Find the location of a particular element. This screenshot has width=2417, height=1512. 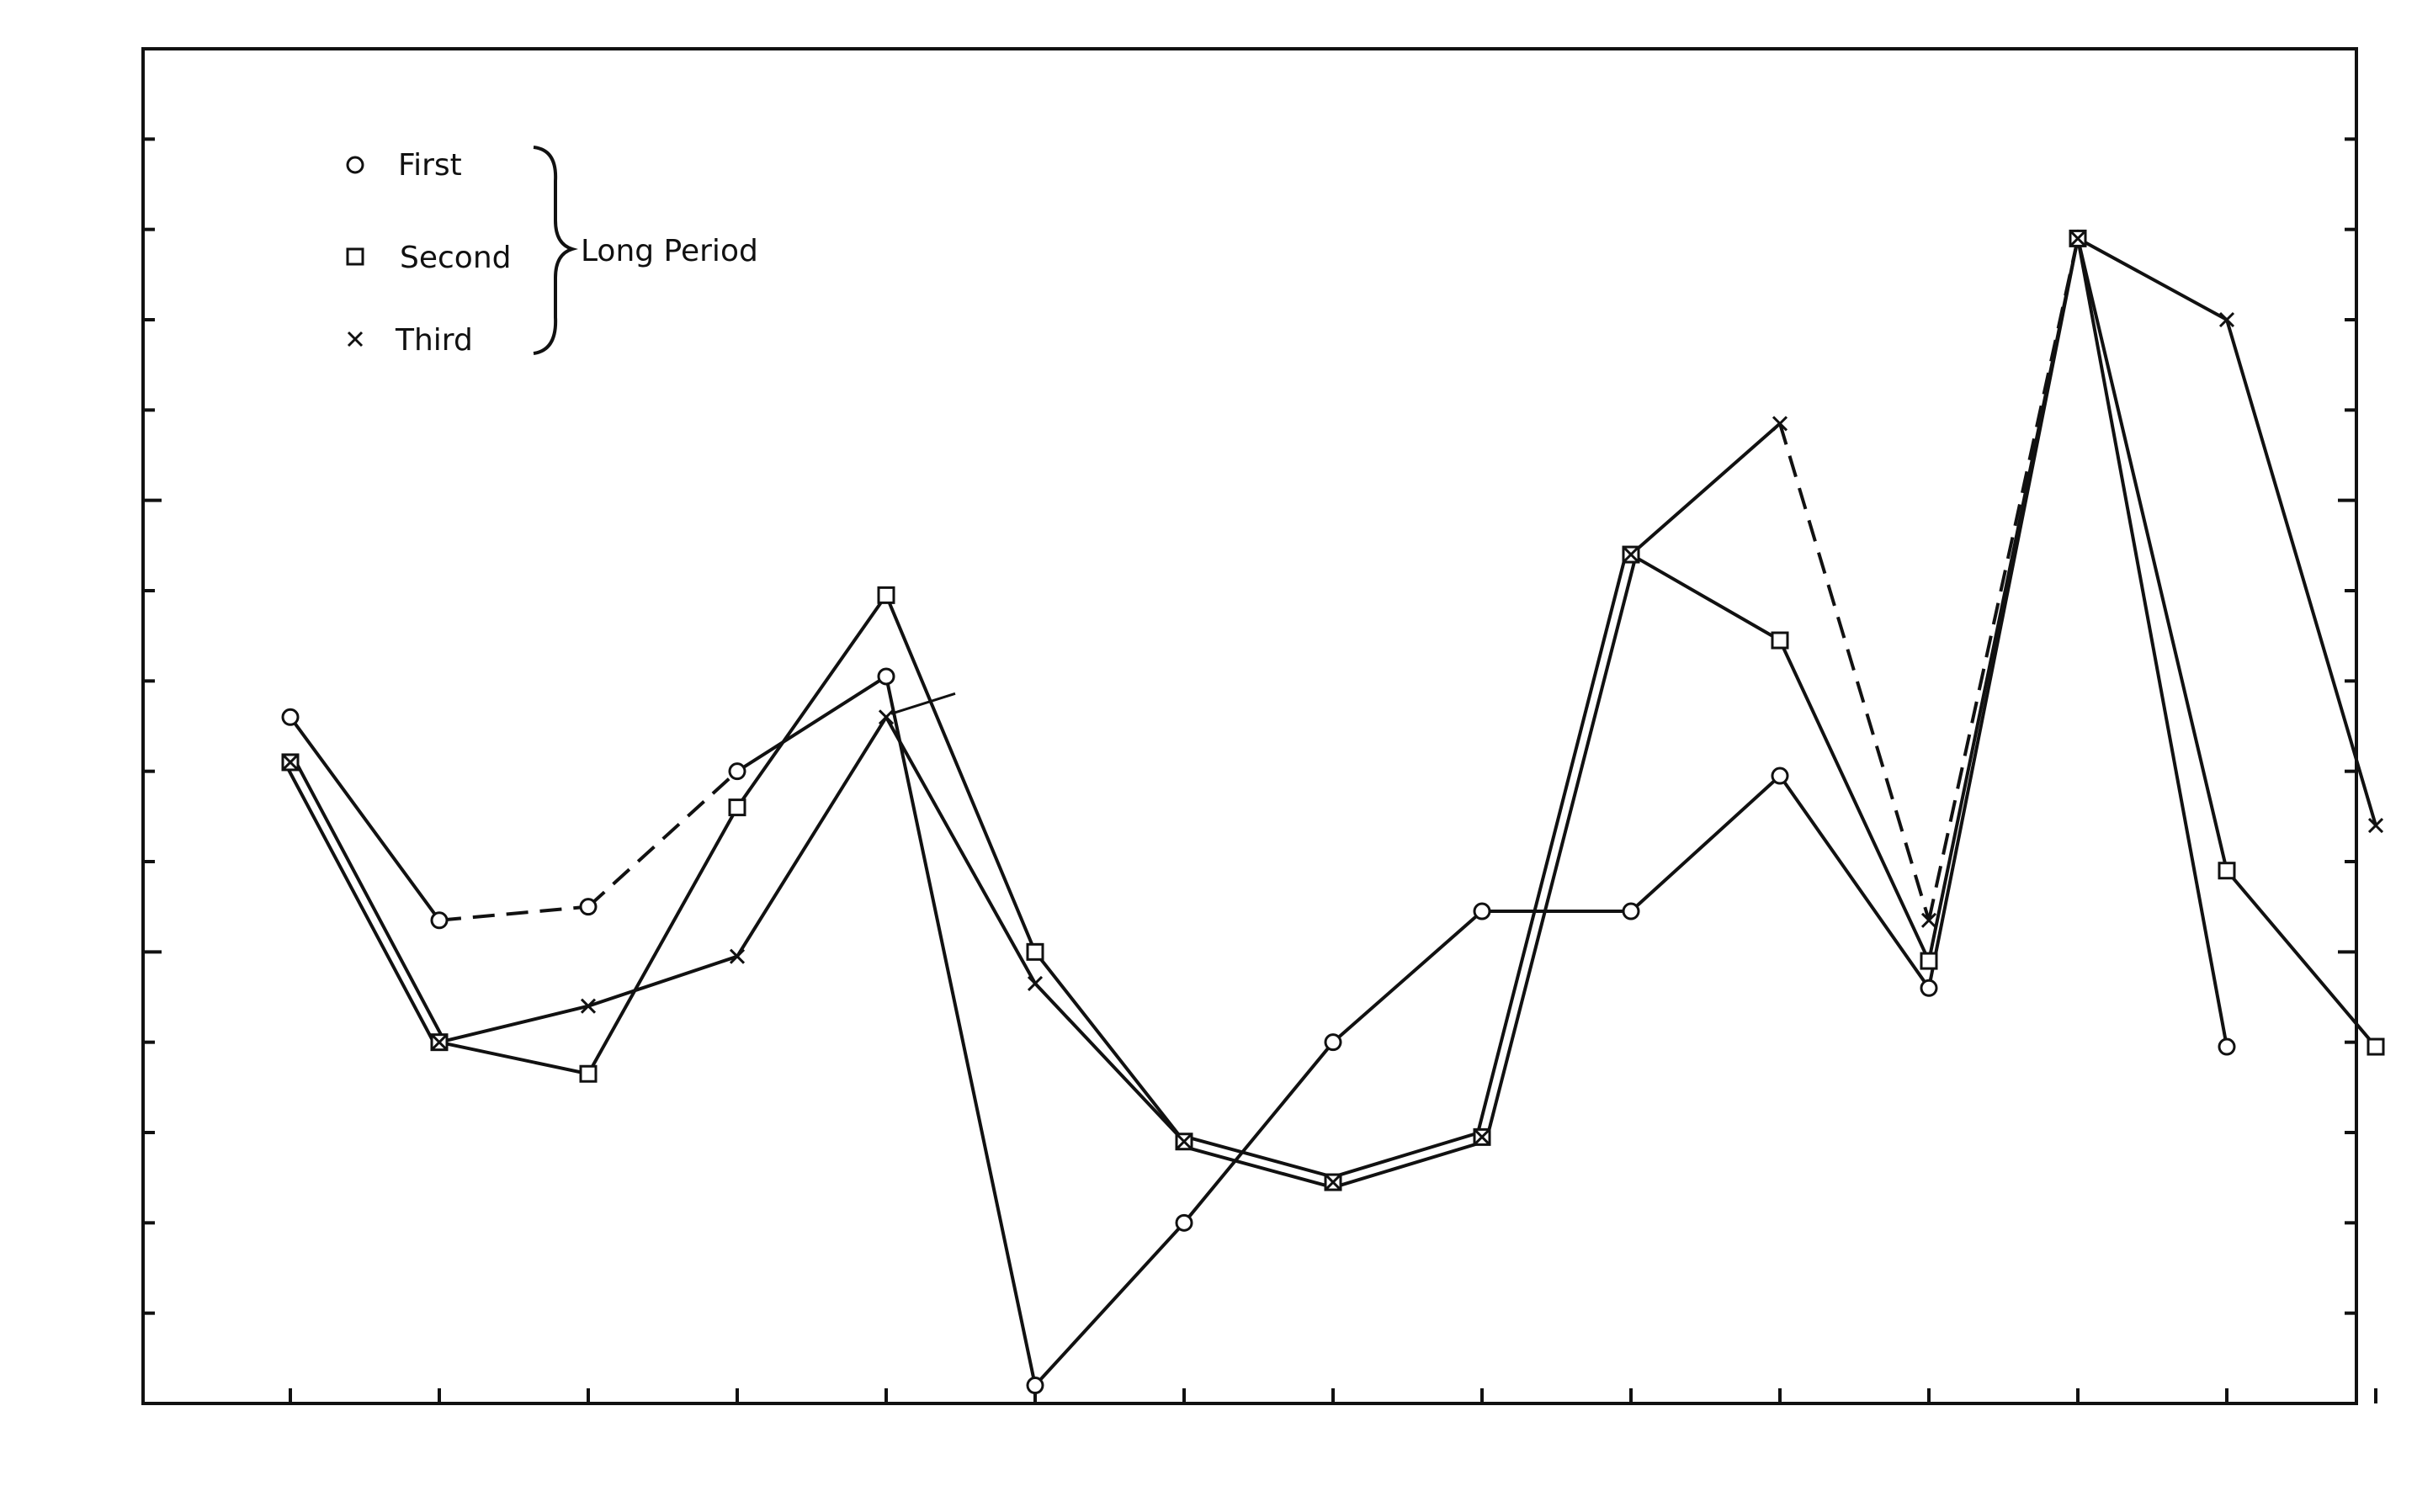

legend-third-marker is located at coordinates (355, 339).